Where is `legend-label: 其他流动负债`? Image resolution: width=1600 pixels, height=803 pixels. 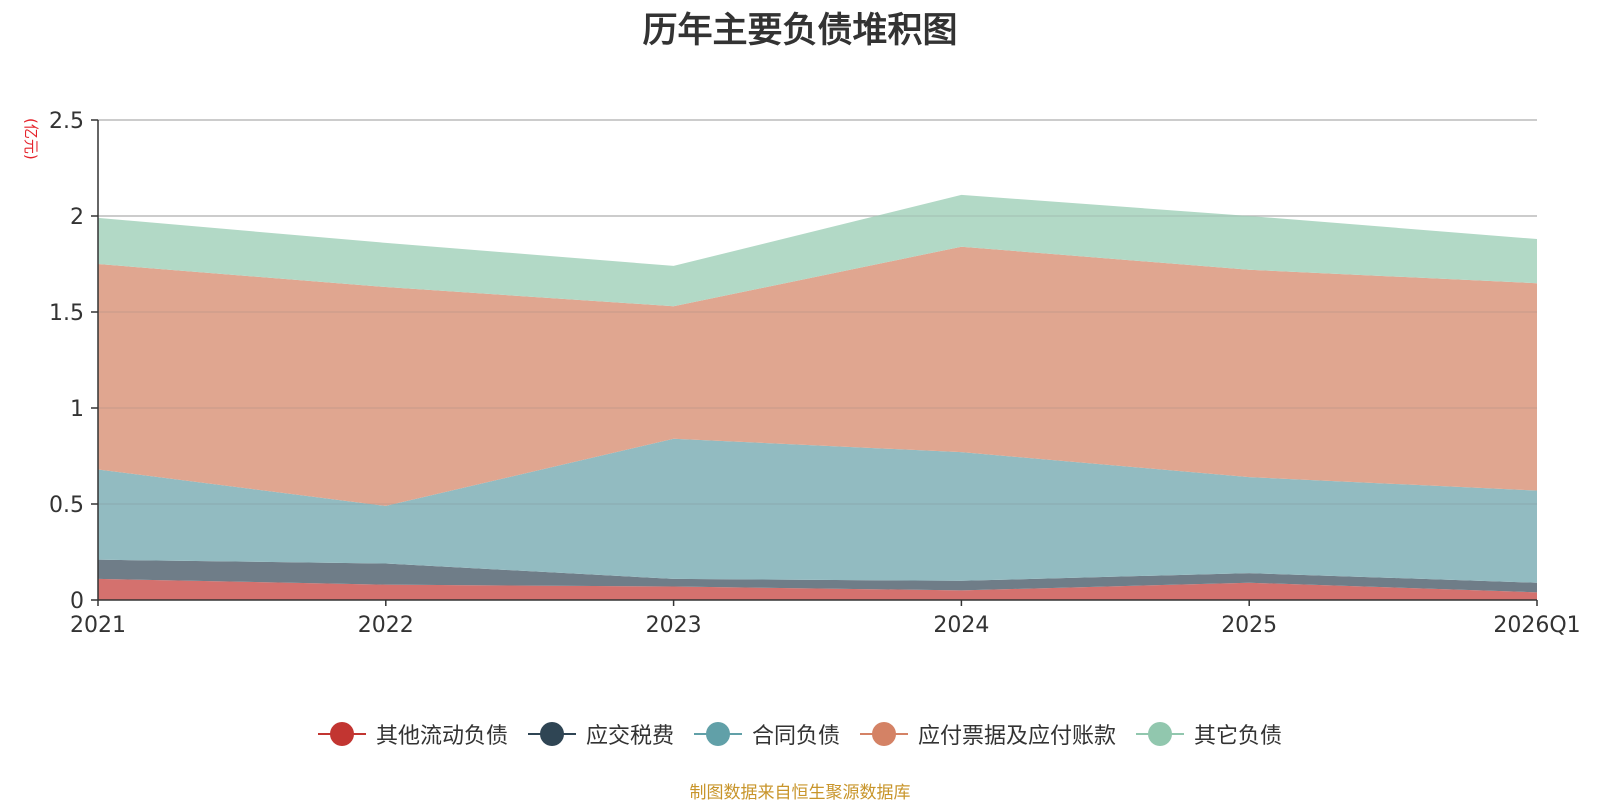 legend-label: 其他流动负债 is located at coordinates (441, 736).